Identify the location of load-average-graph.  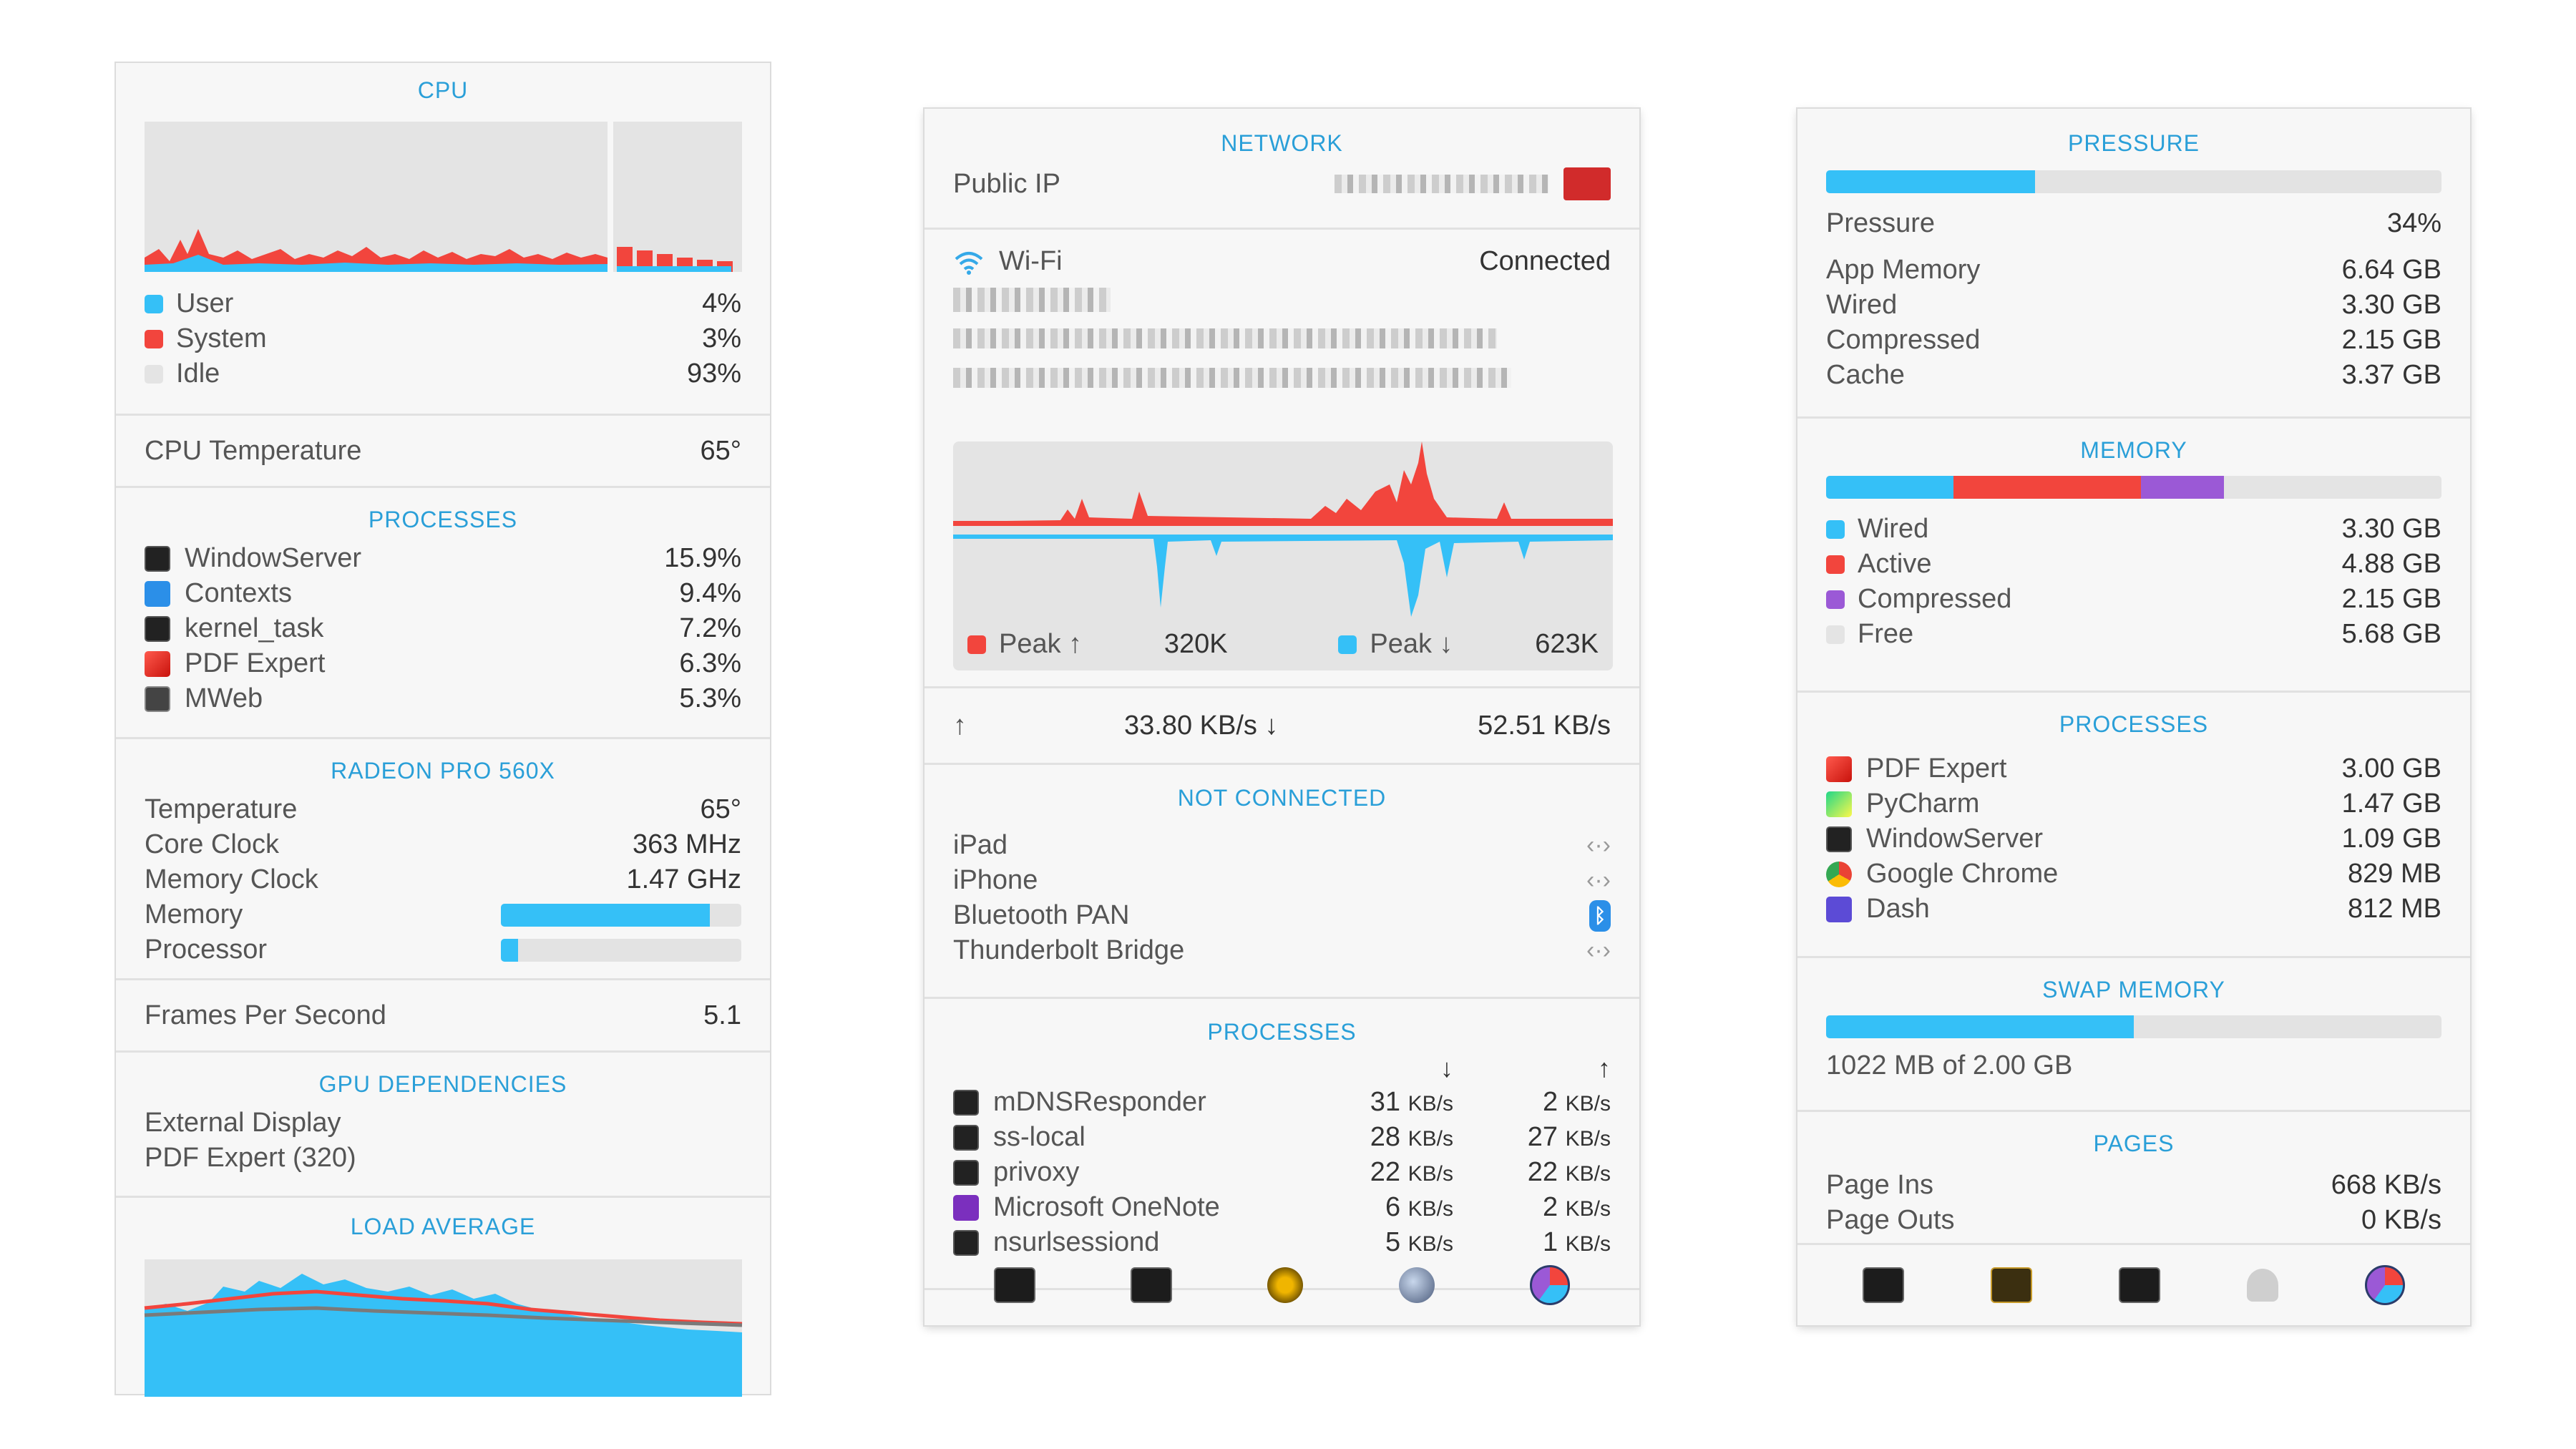
(443, 1328).